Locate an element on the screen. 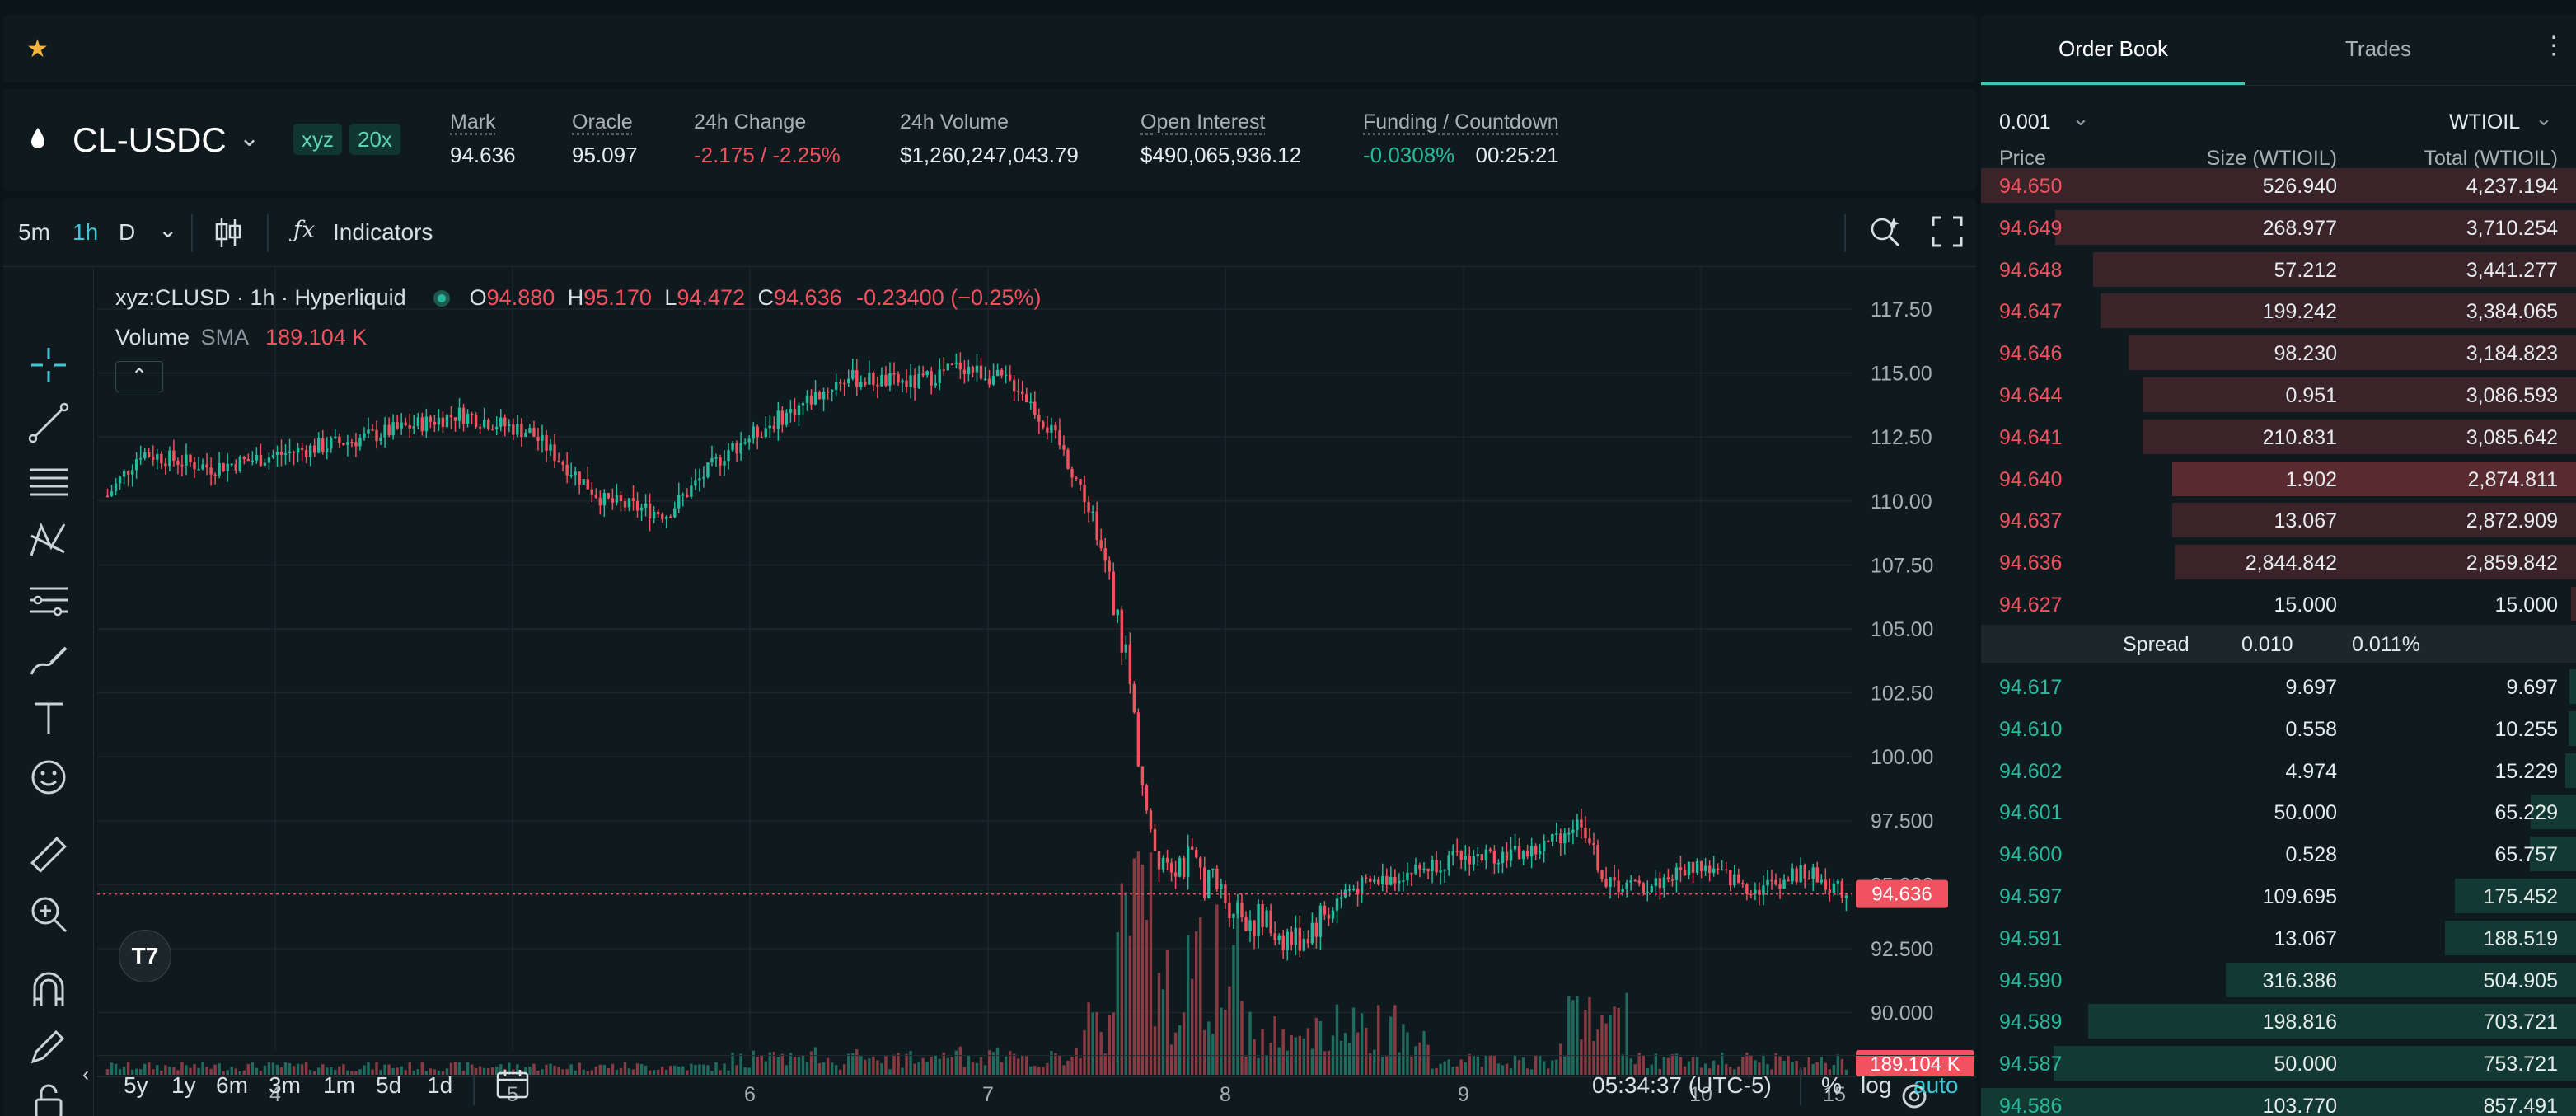  tick-size-select: 0.001 is located at coordinates (2025, 122).